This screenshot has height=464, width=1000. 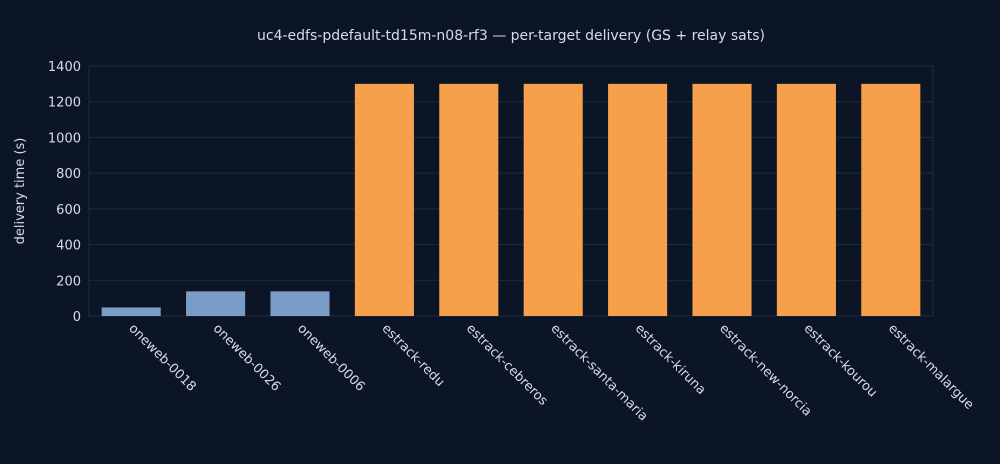 What do you see at coordinates (507, 365) in the screenshot?
I see `x-tick-label: estrack-cebreros` at bounding box center [507, 365].